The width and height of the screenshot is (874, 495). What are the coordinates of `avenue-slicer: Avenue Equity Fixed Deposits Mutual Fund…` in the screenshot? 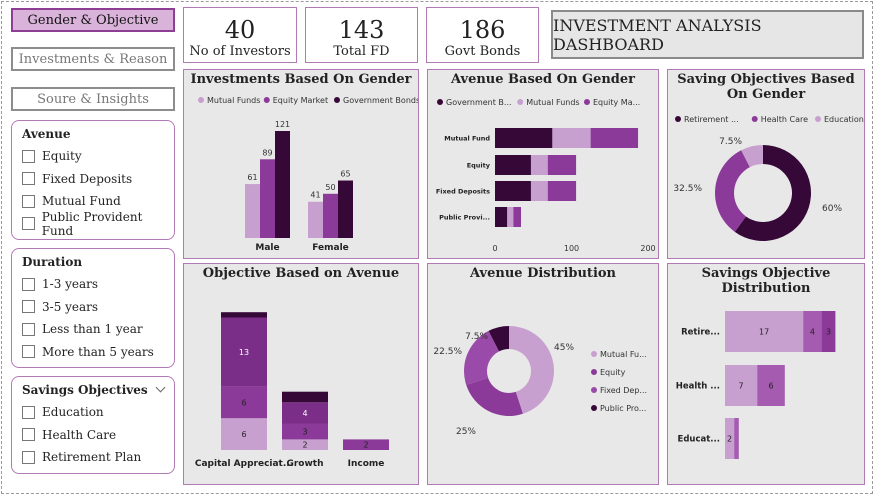 It's located at (93, 180).